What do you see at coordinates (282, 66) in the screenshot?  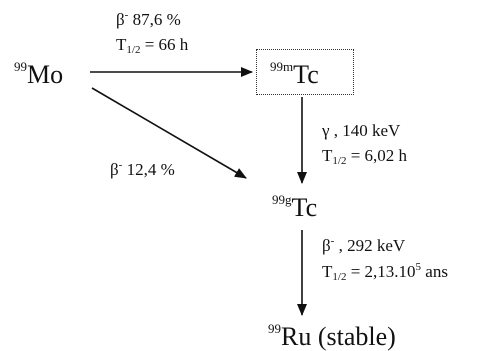 I see `mass-number: 99m` at bounding box center [282, 66].